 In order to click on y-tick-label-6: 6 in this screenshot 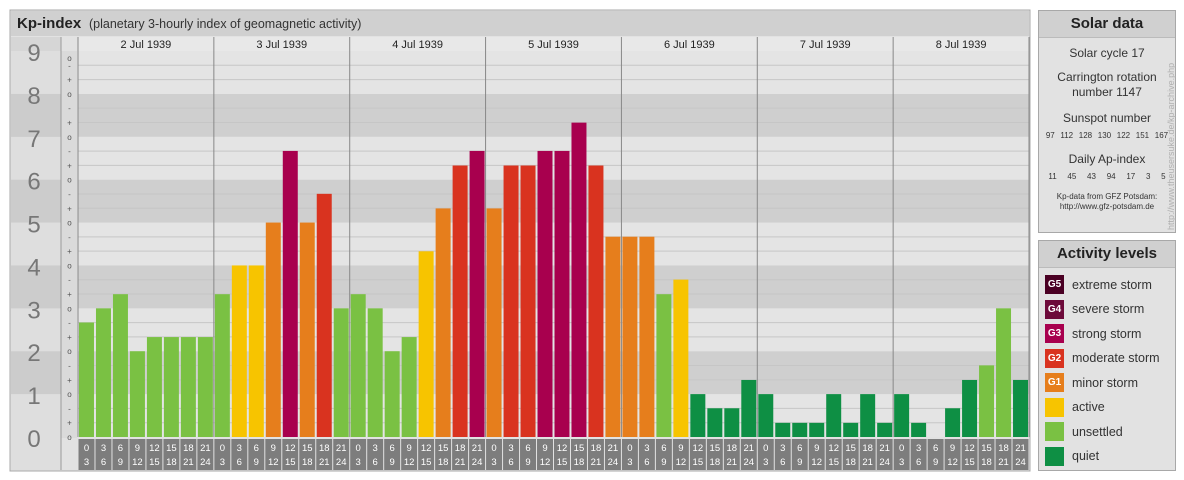, I will do `click(33, 182)`.